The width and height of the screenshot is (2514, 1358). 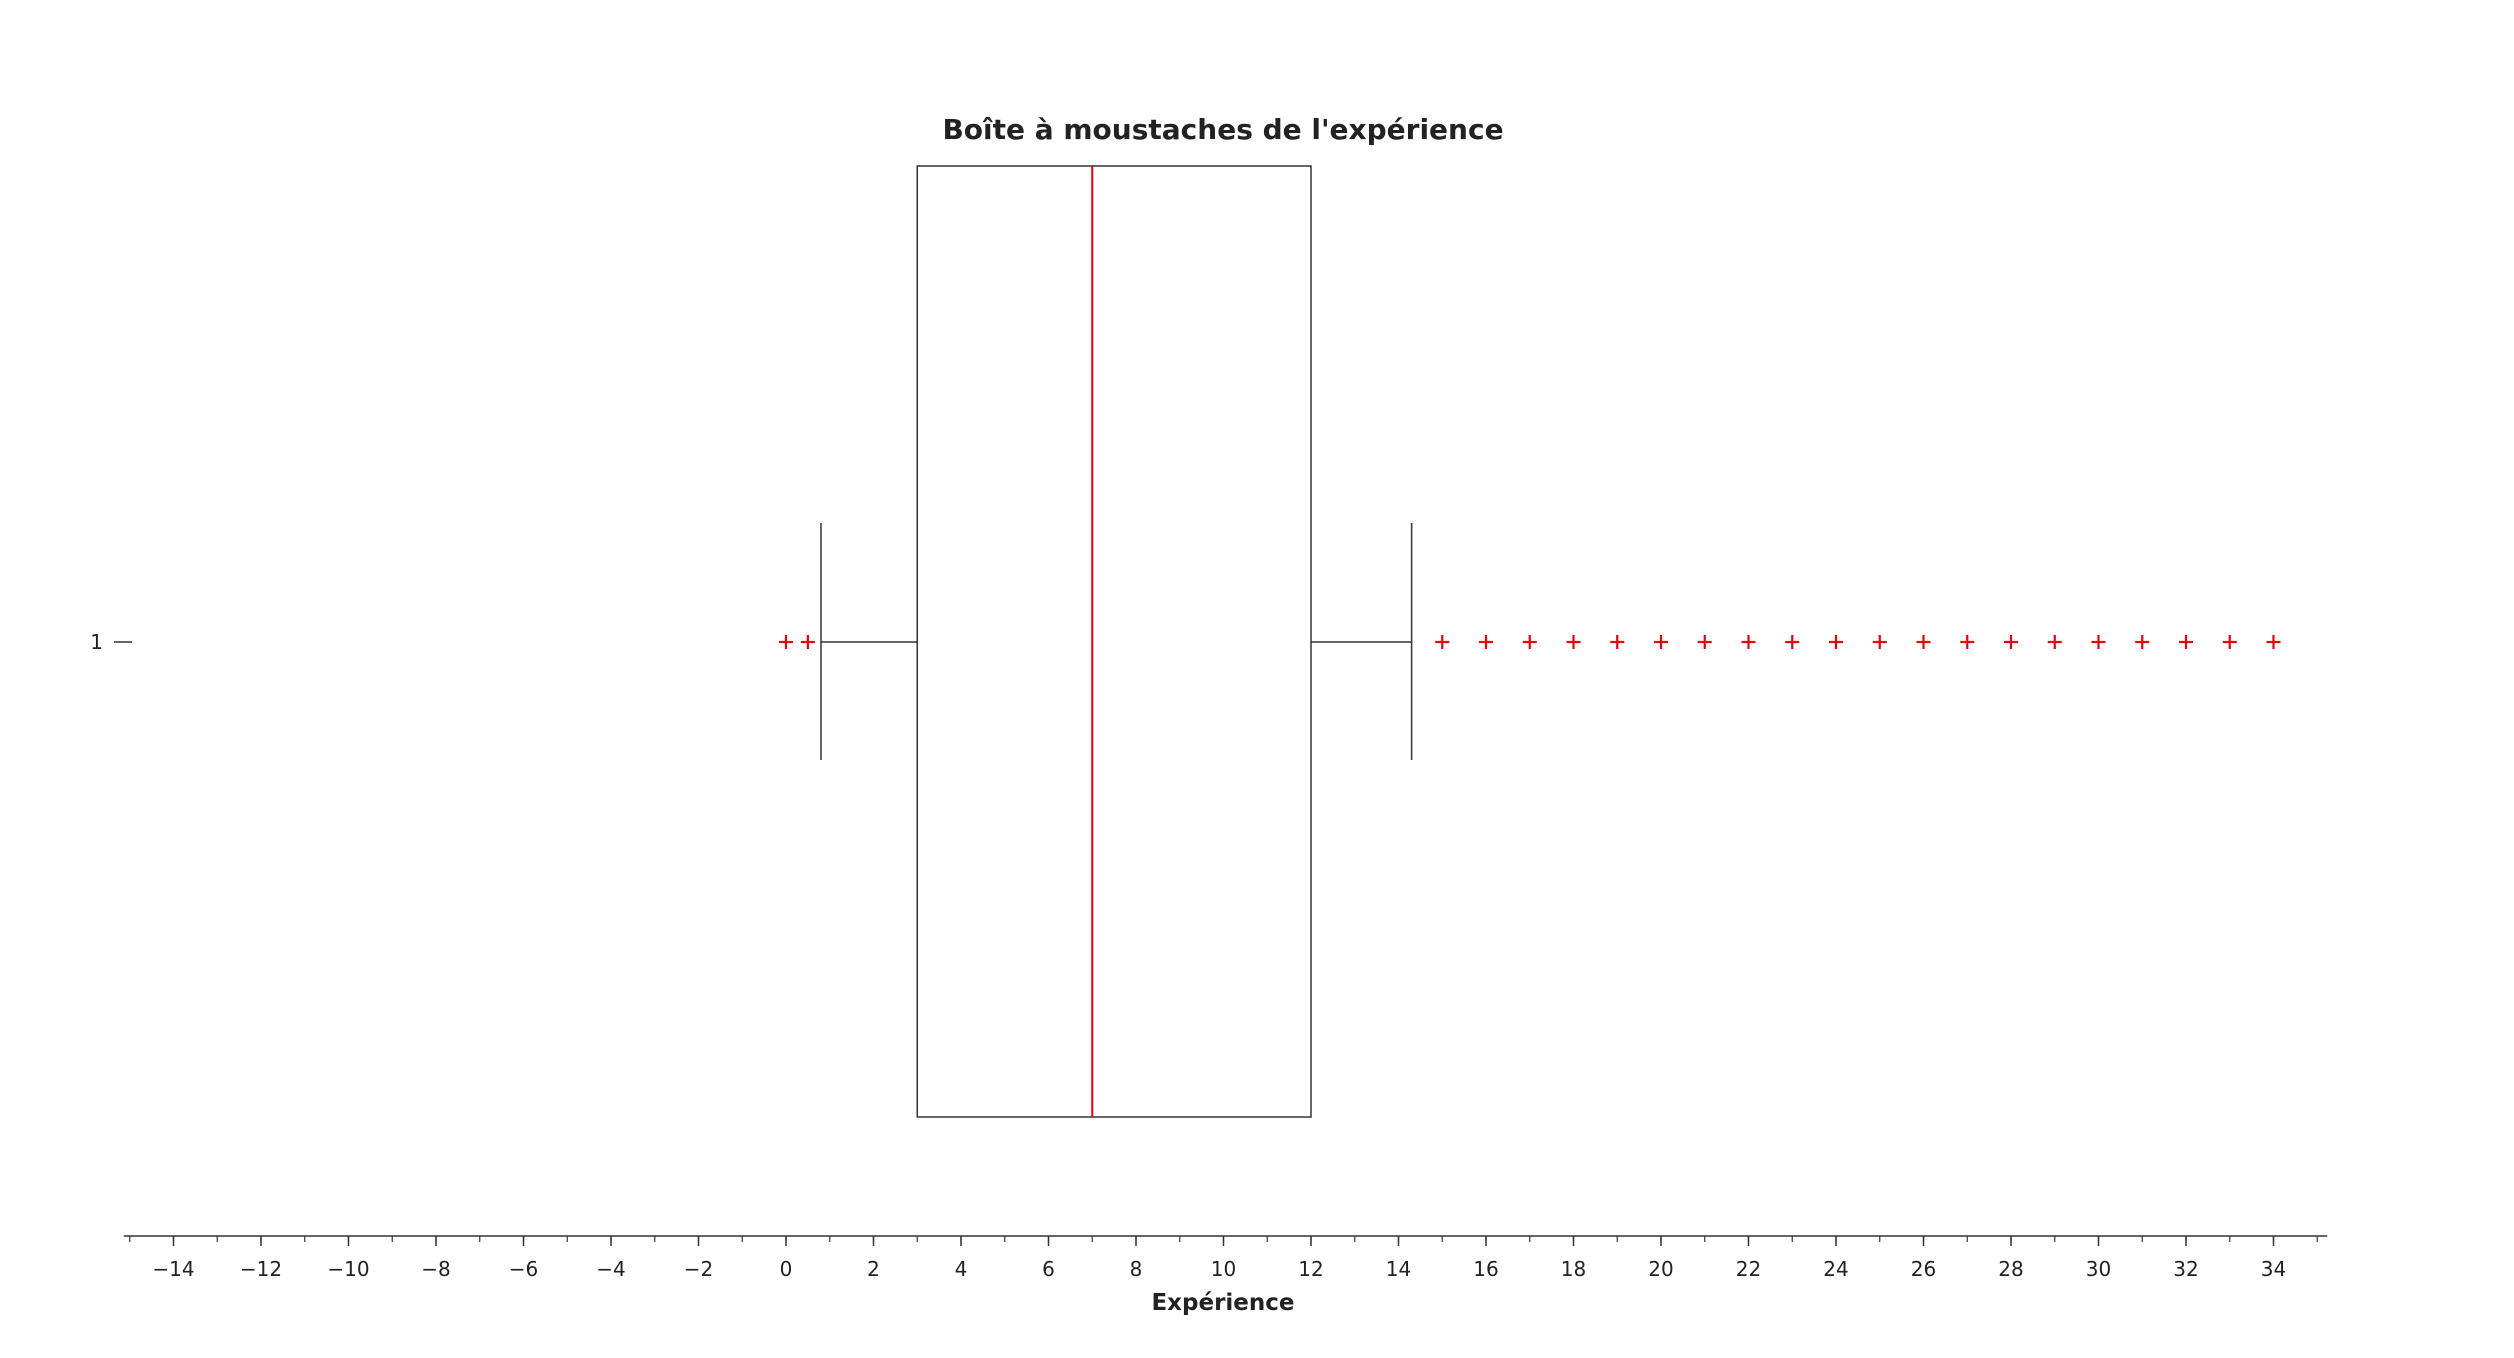 What do you see at coordinates (1573, 1269) in the screenshot?
I see `x-tick-label: 18` at bounding box center [1573, 1269].